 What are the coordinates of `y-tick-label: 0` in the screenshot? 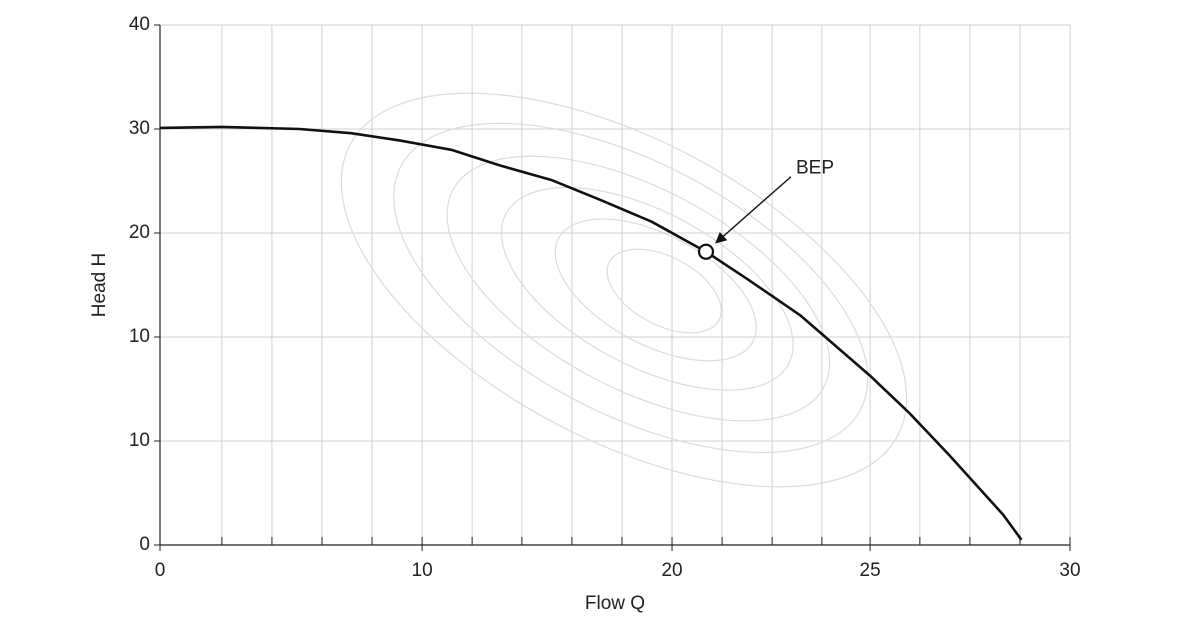 It's located at (144, 544).